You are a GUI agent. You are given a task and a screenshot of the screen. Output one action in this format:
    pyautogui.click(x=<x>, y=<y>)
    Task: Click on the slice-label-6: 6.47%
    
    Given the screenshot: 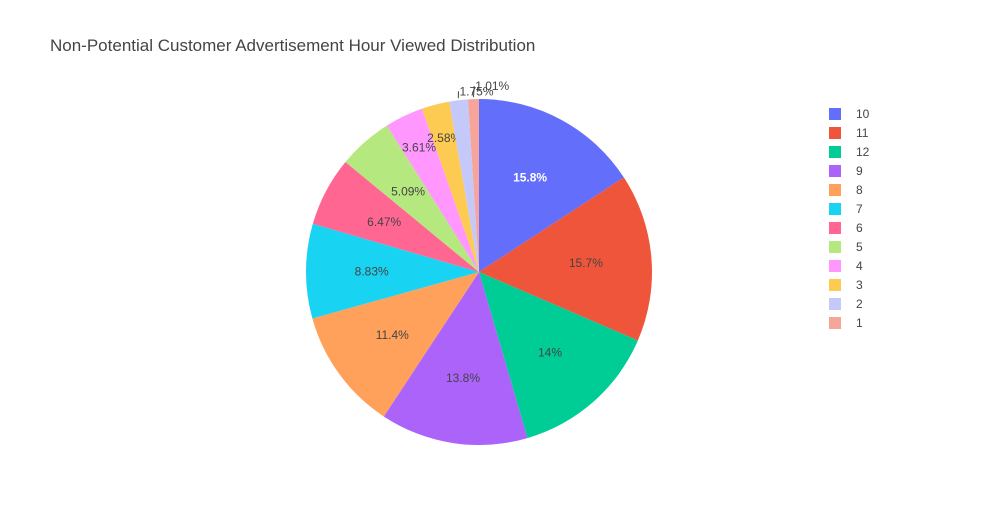 What is the action you would take?
    pyautogui.click(x=384, y=222)
    